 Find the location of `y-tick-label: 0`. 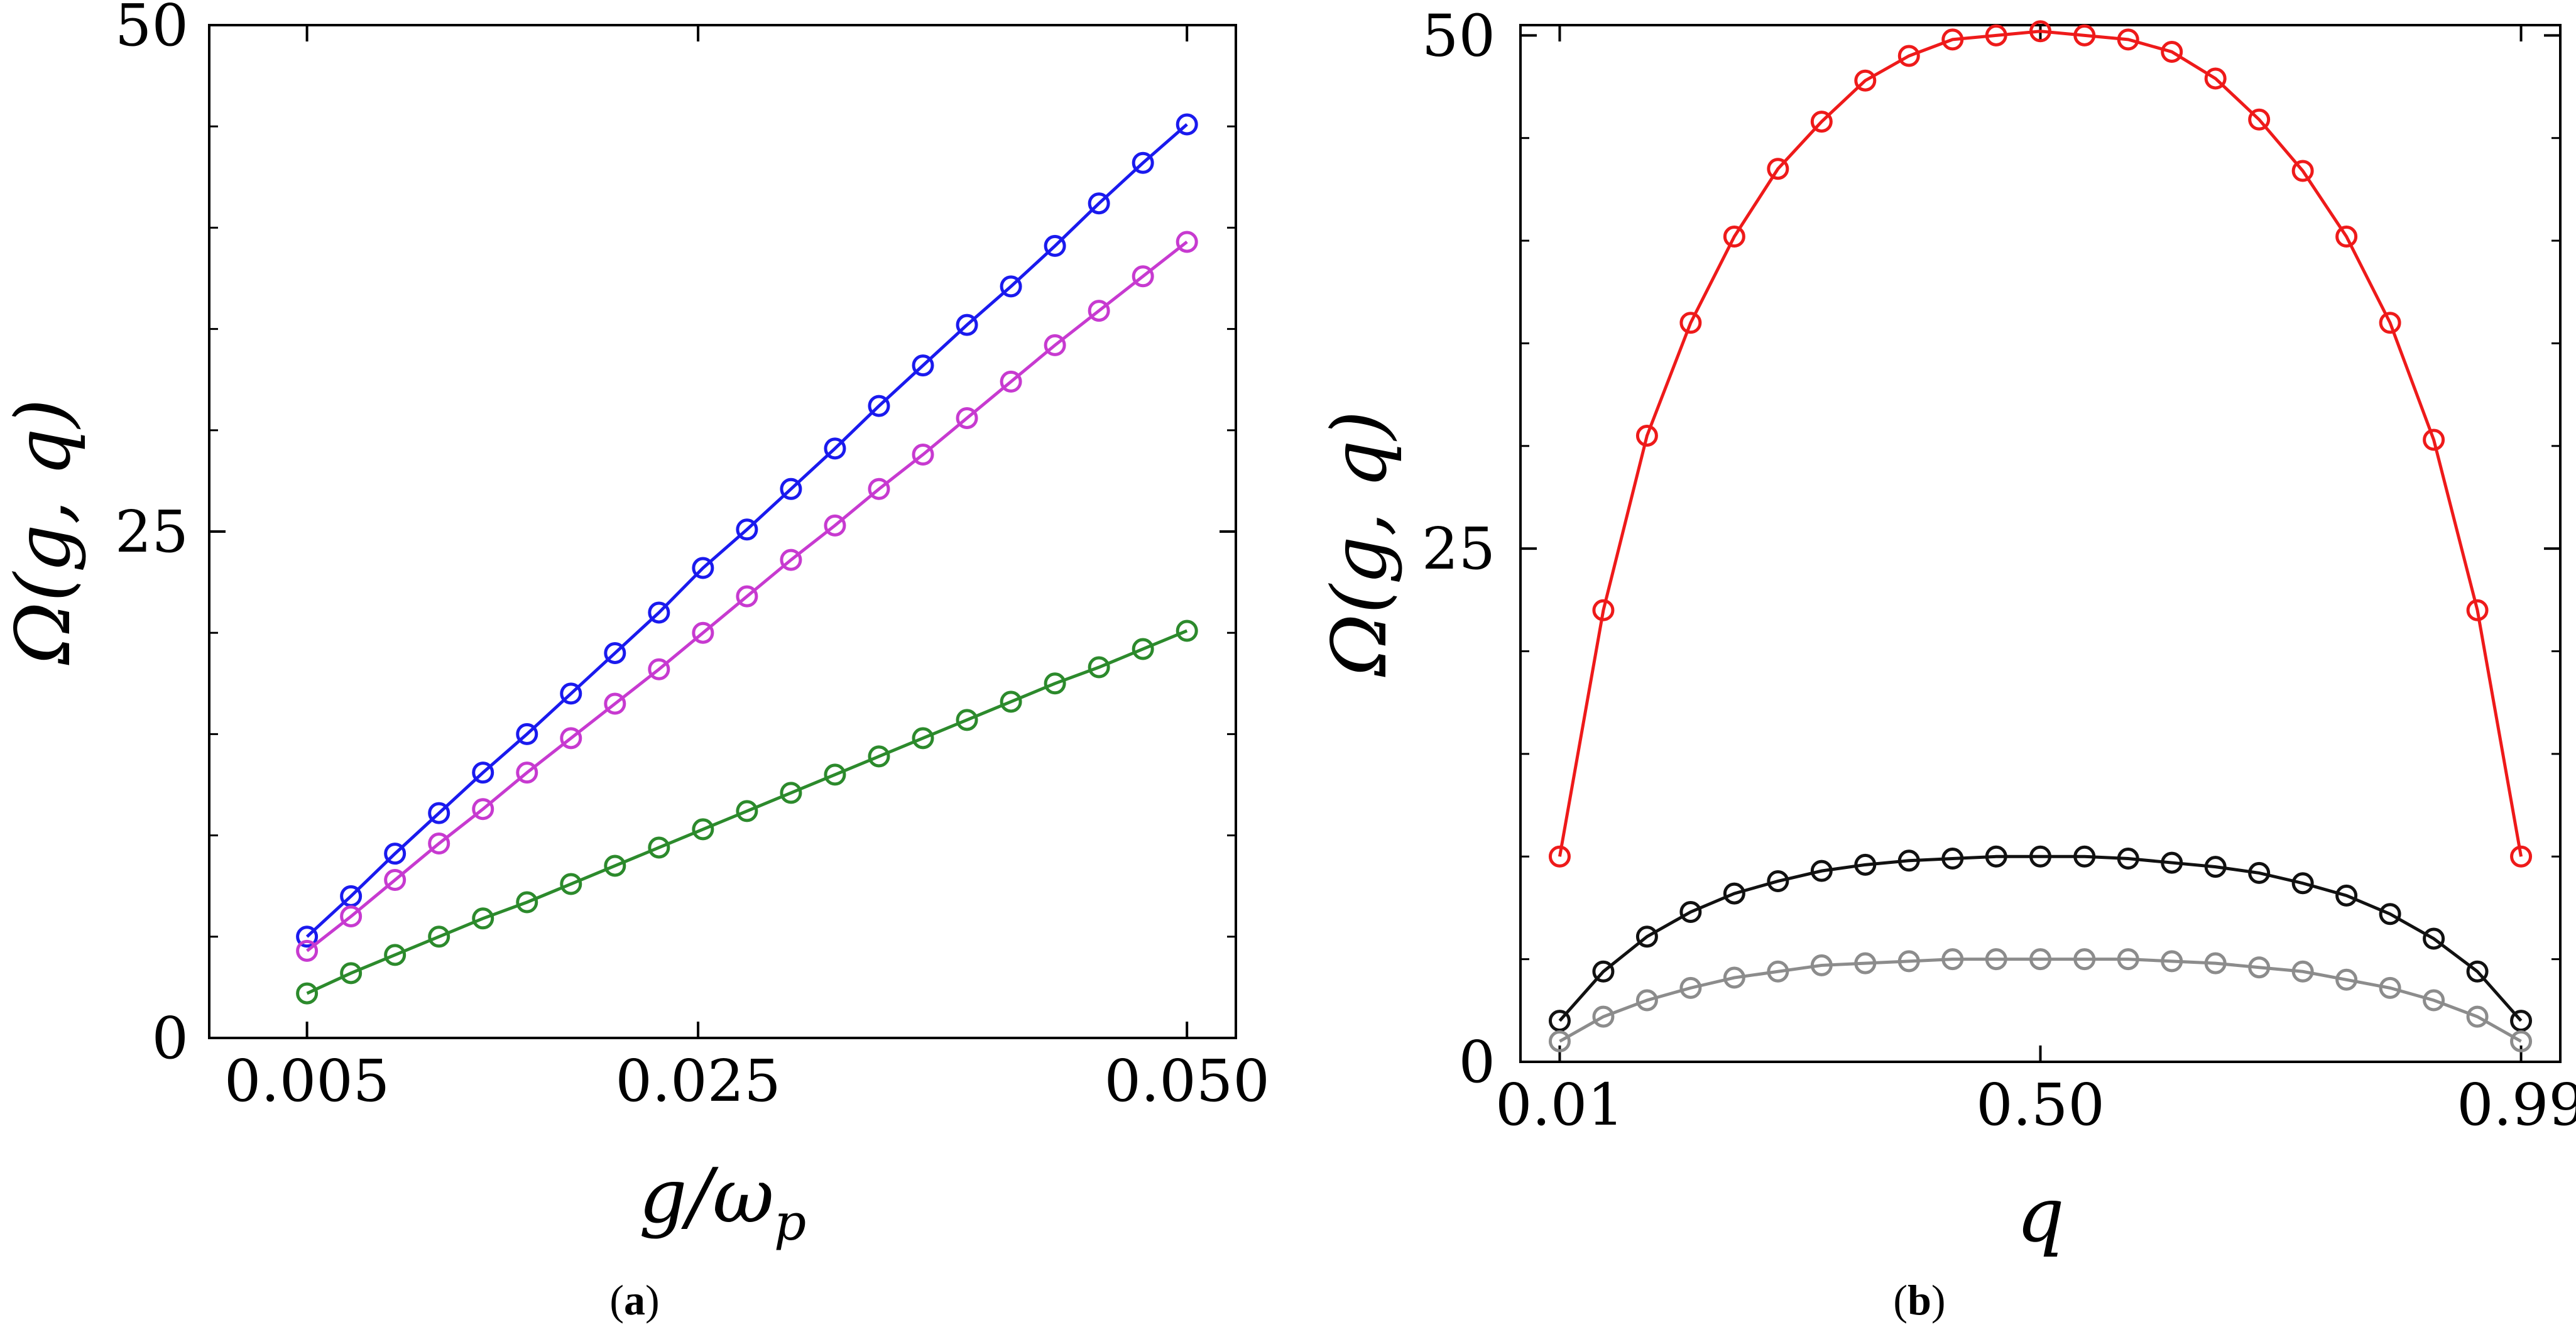

y-tick-label: 0 is located at coordinates (1476, 1062).